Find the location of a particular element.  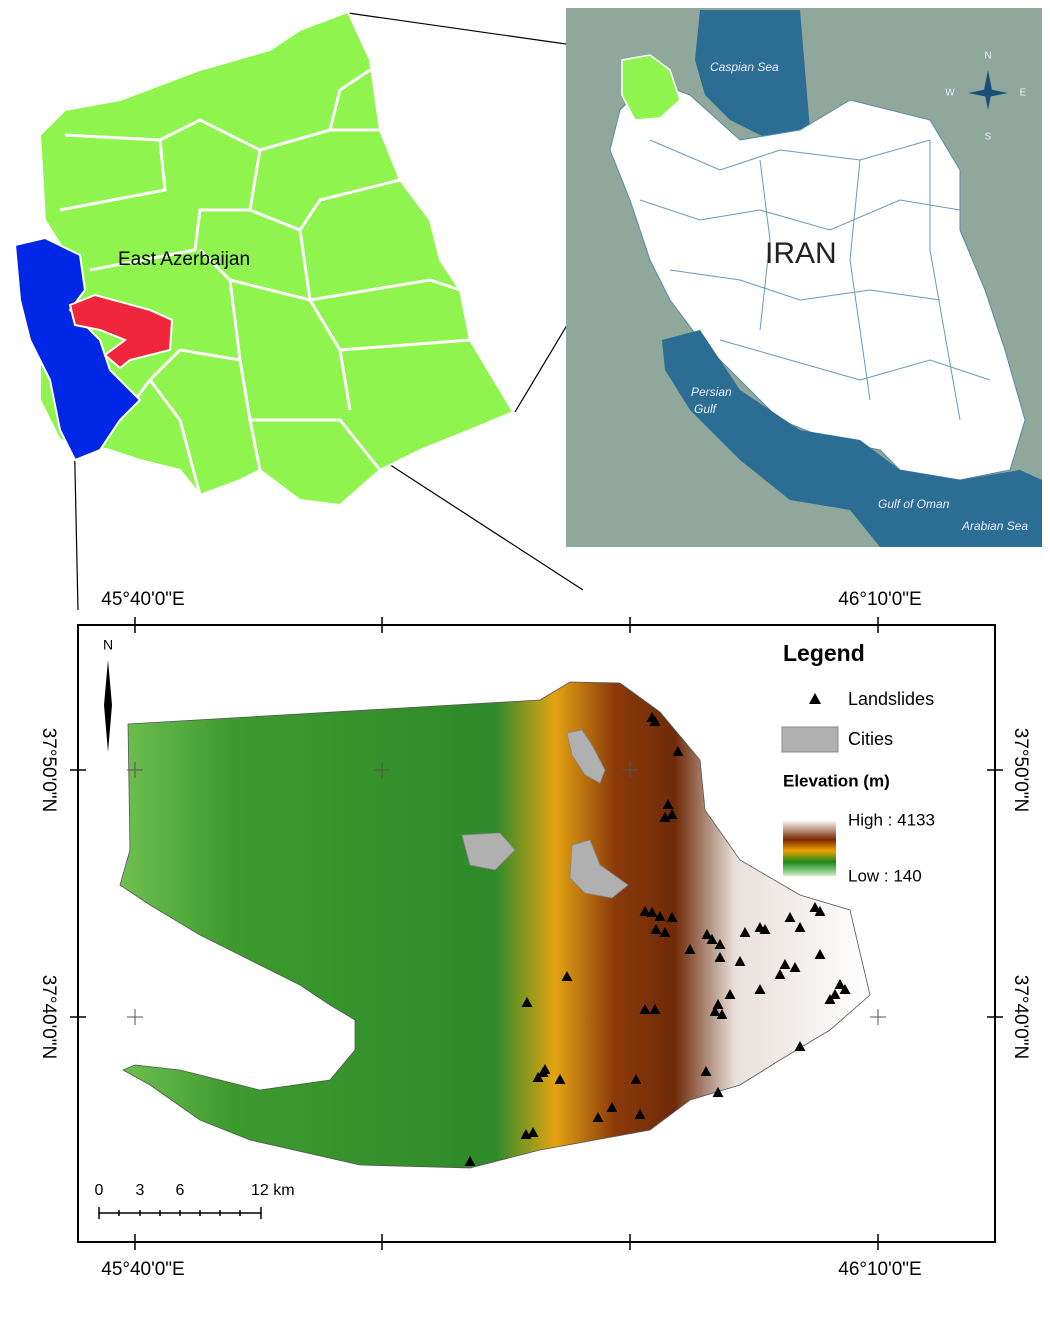

province-label: East Azerbaijan is located at coordinates (184, 259).